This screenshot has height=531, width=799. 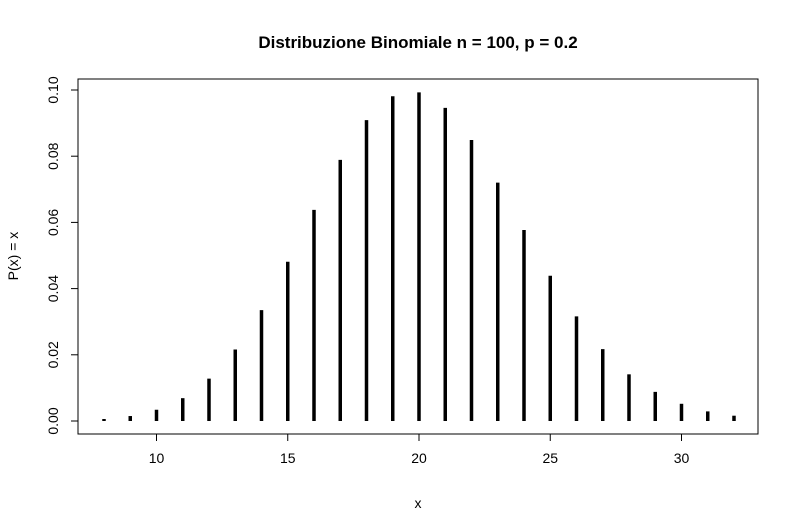 I want to click on x-tick-label: 20, so click(x=419, y=458).